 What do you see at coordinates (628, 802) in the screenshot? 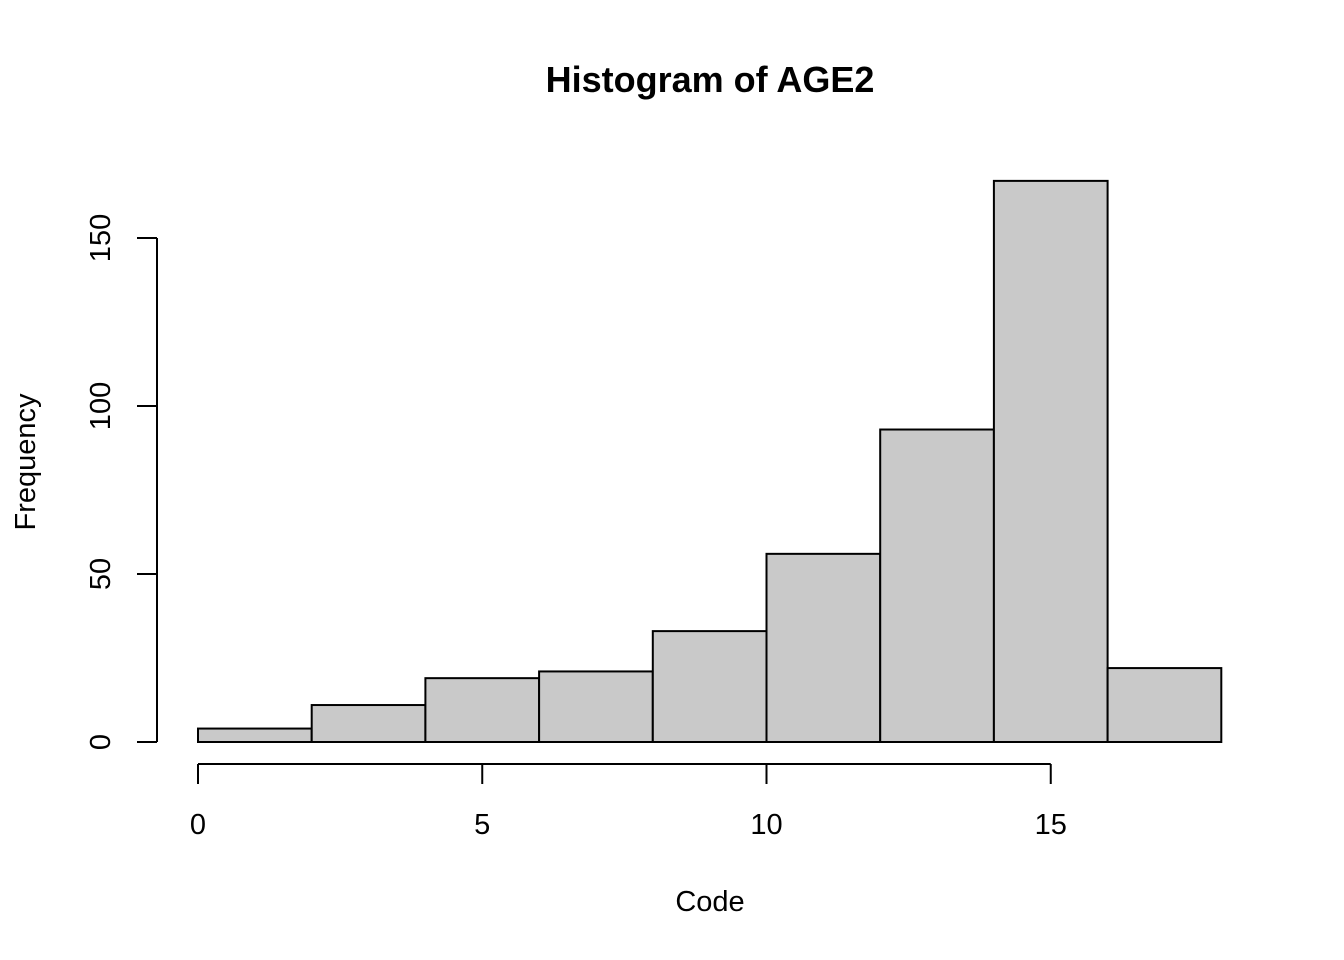
I see `x-axis: 0 5 10 15` at bounding box center [628, 802].